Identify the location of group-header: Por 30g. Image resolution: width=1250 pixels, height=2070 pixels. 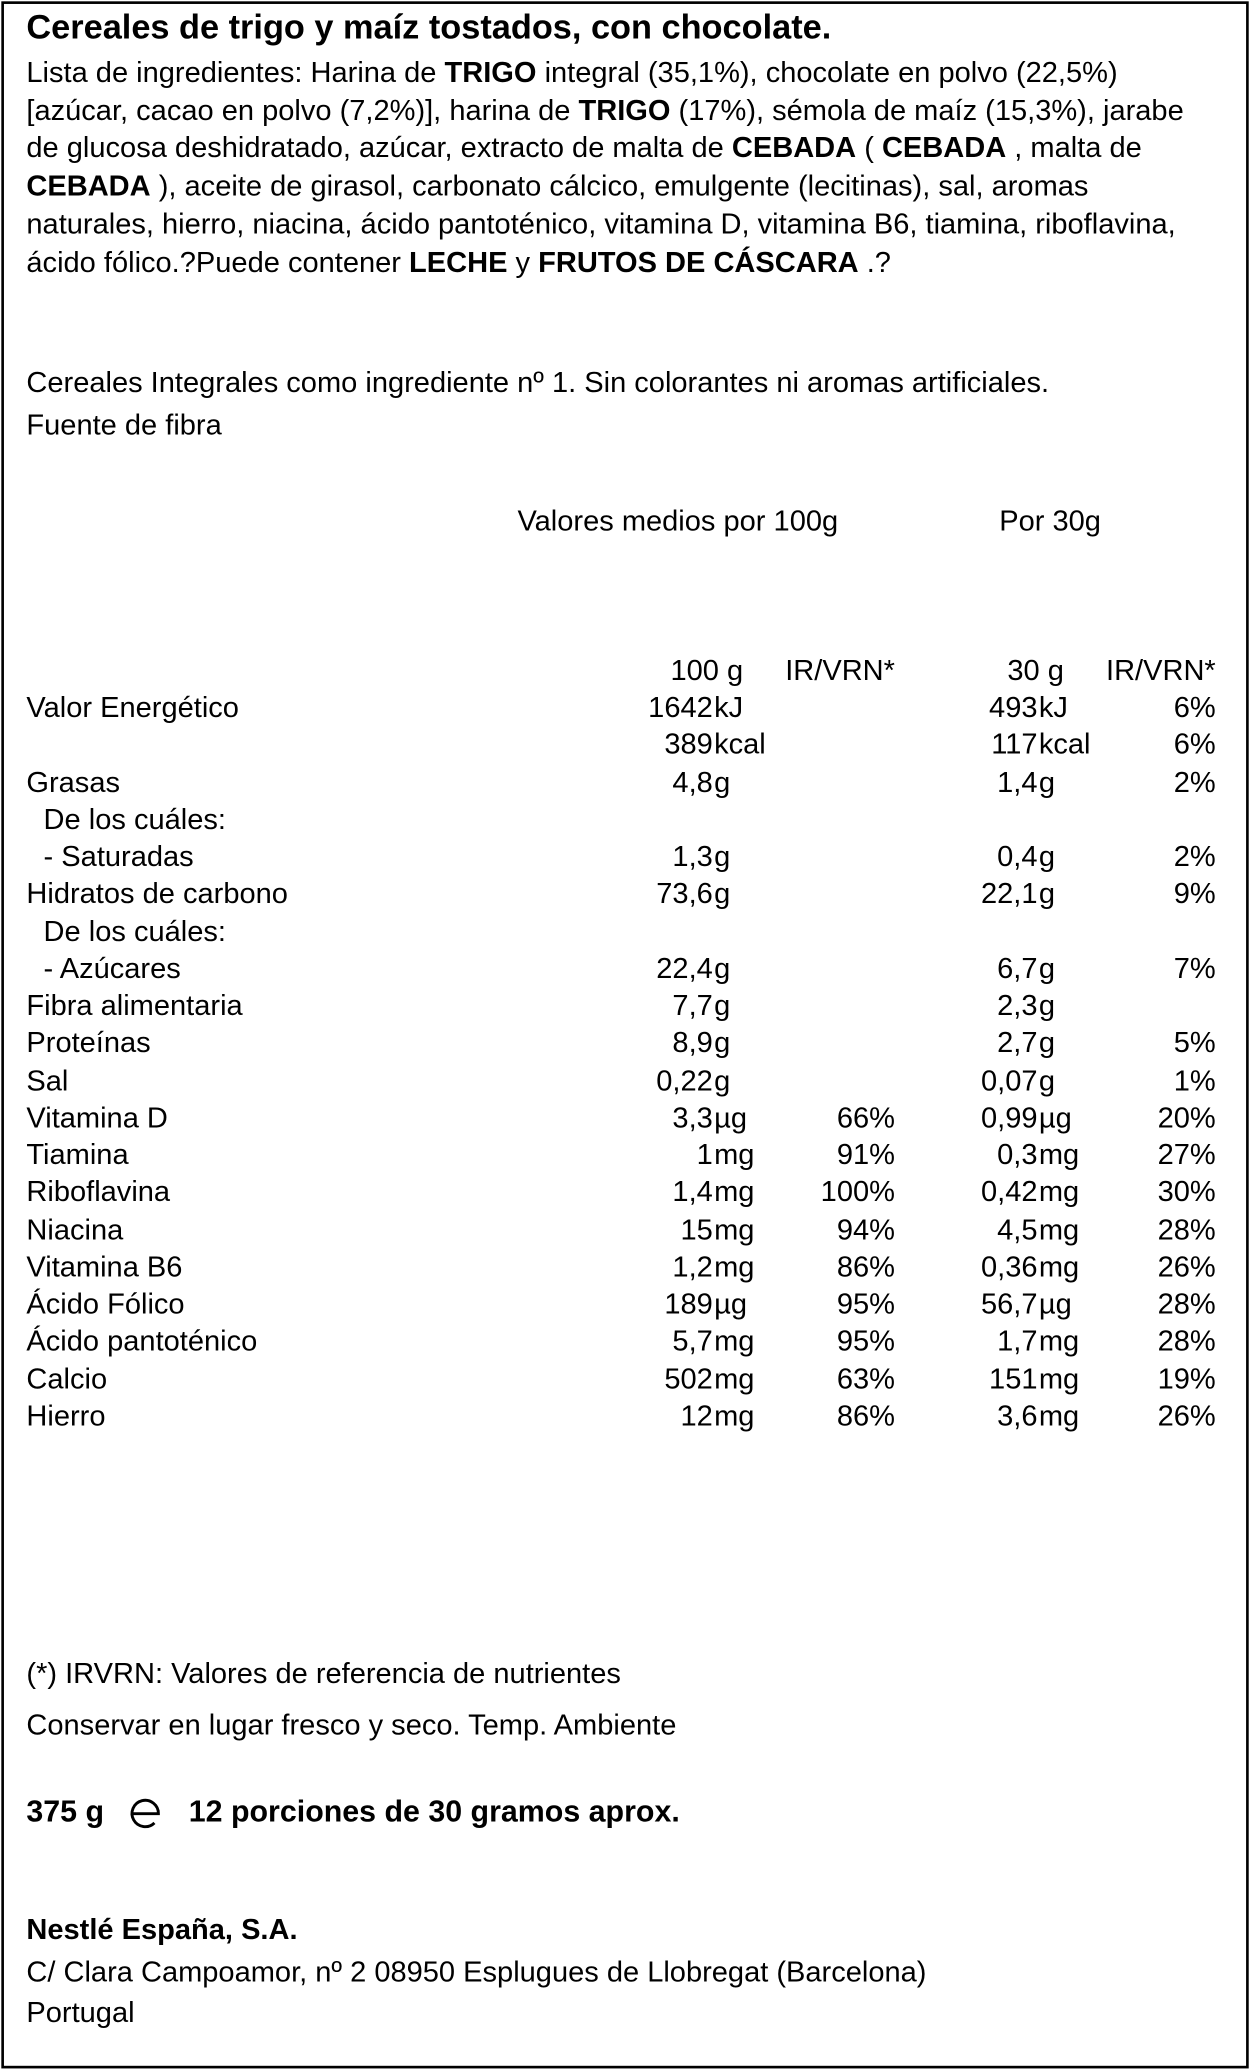
(1050, 521).